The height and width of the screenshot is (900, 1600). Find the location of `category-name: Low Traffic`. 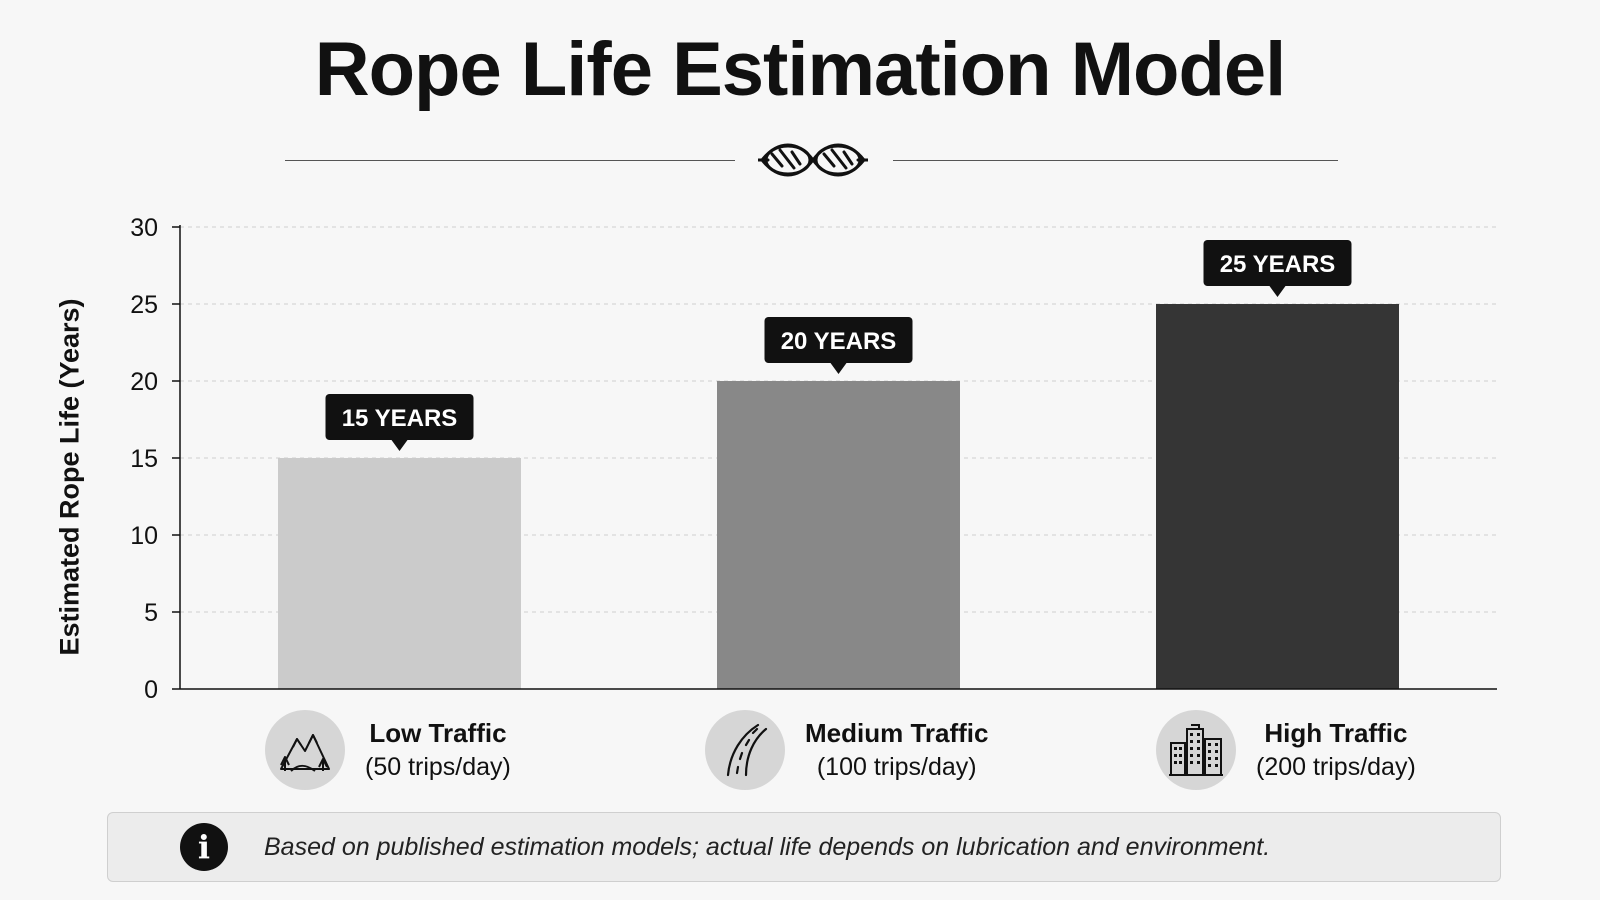

category-name: Low Traffic is located at coordinates (438, 733).